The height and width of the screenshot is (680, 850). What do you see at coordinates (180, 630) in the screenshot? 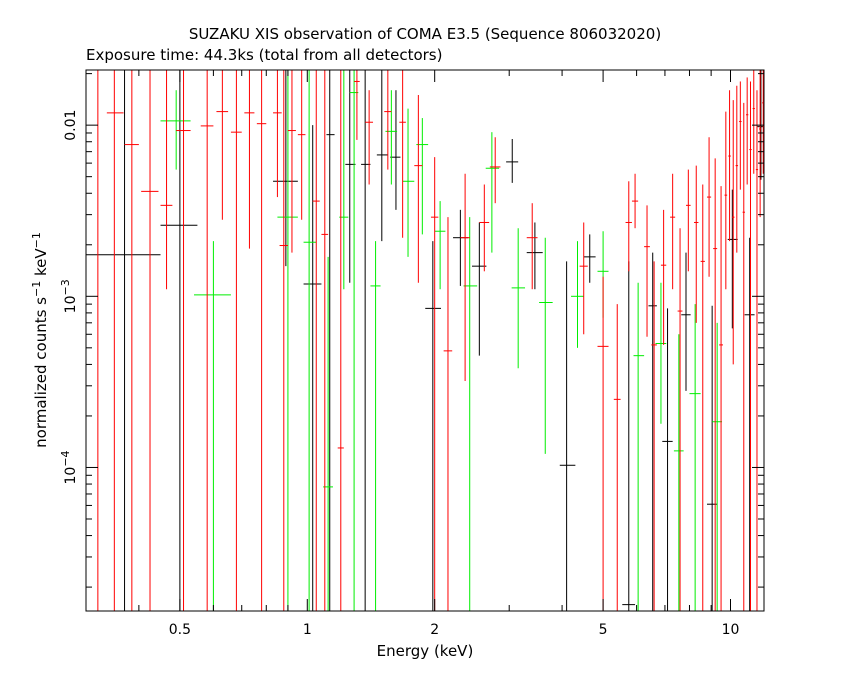
I see `x-tick-label: 0.5` at bounding box center [180, 630].